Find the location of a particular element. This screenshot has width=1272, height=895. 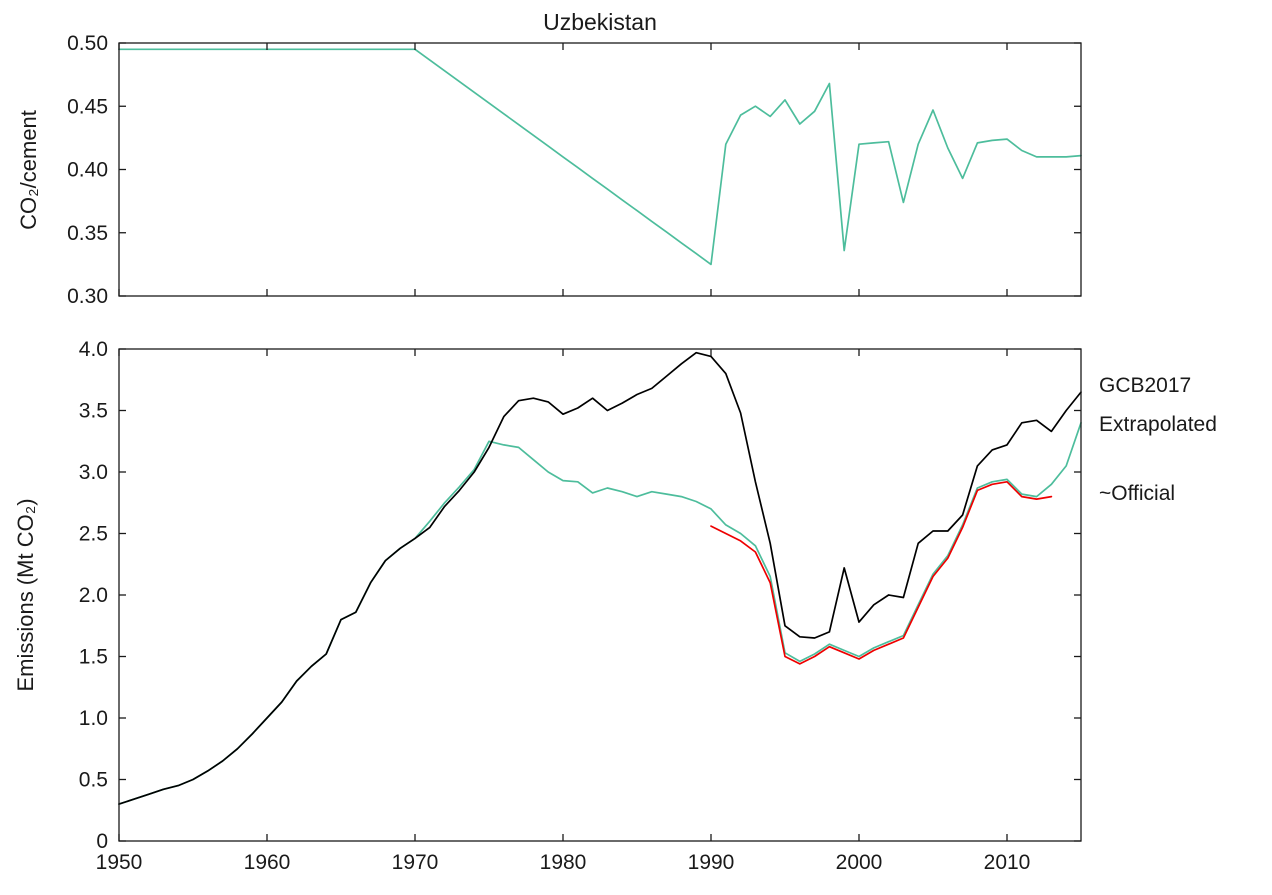

y-tick-label: 0.5 is located at coordinates (93, 780).